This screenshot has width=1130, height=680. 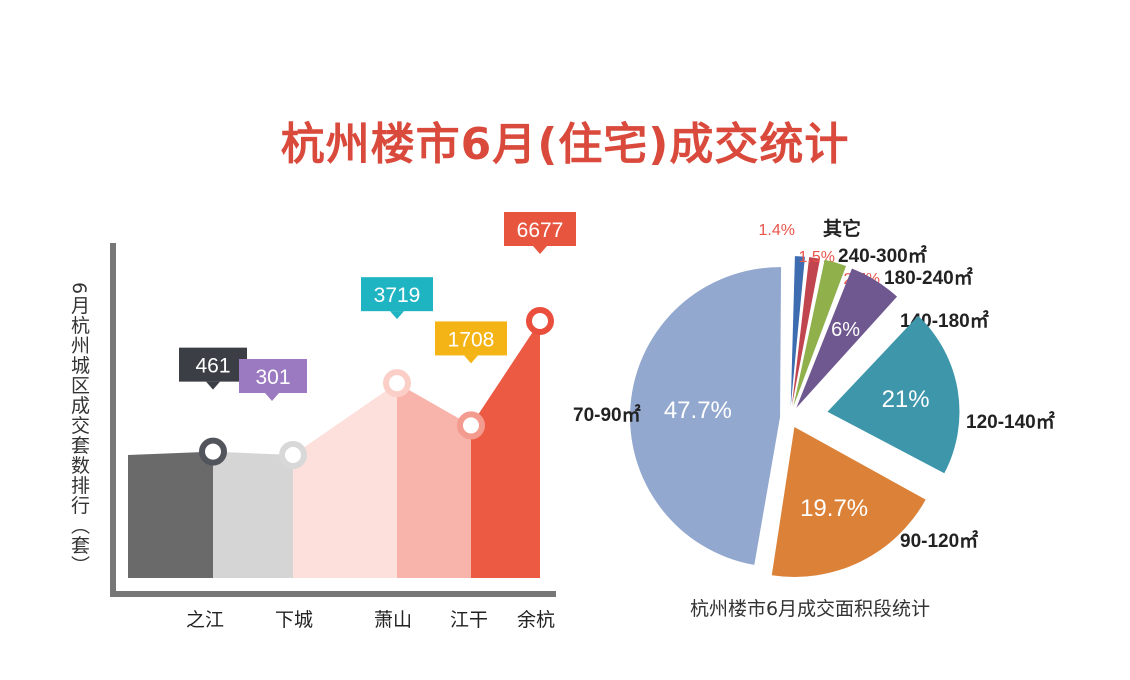 I want to click on value-badge-3: 3719, so click(x=397, y=298).